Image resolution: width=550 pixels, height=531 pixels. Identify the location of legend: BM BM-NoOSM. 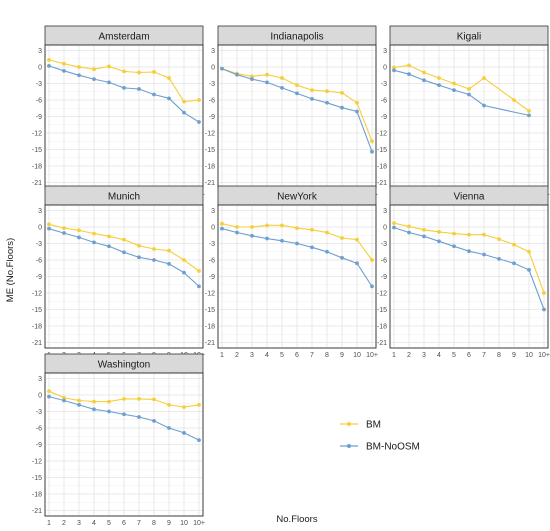
(380, 436).